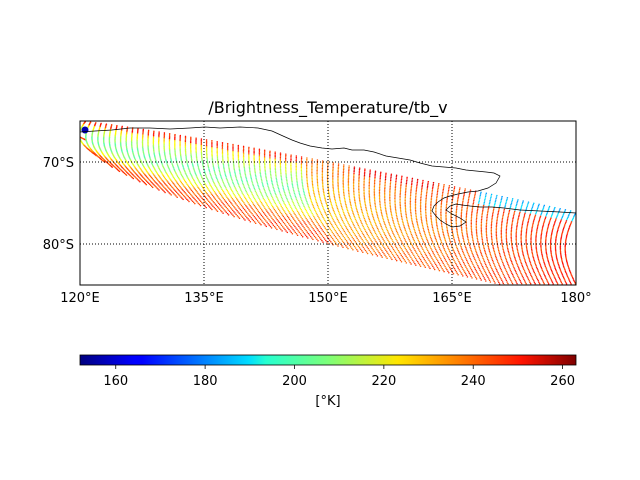  I want to click on latitude-tick-labels: 70°S 80°S, so click(58, 204).